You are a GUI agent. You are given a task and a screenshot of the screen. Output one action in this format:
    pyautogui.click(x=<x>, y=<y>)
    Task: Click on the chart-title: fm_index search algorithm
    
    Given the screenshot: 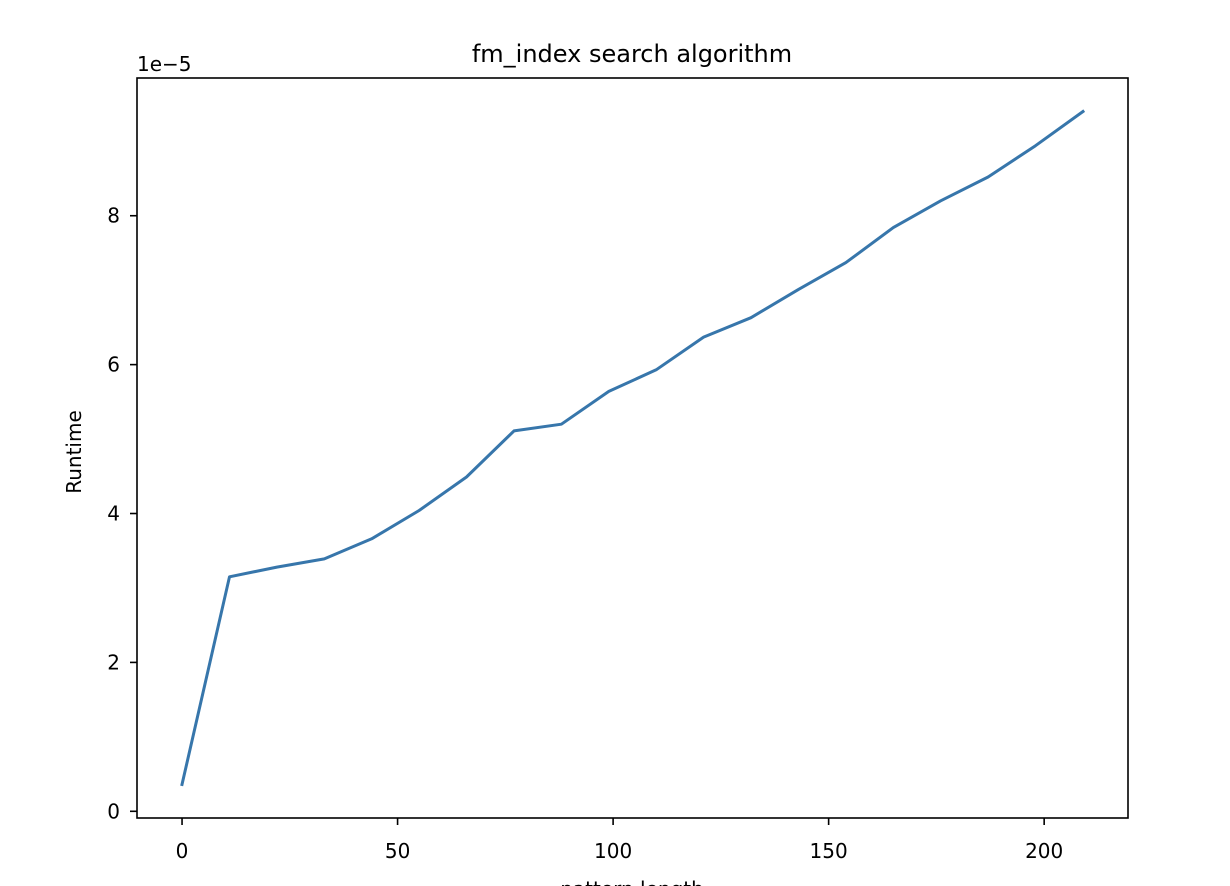 What is the action you would take?
    pyautogui.click(x=632, y=54)
    